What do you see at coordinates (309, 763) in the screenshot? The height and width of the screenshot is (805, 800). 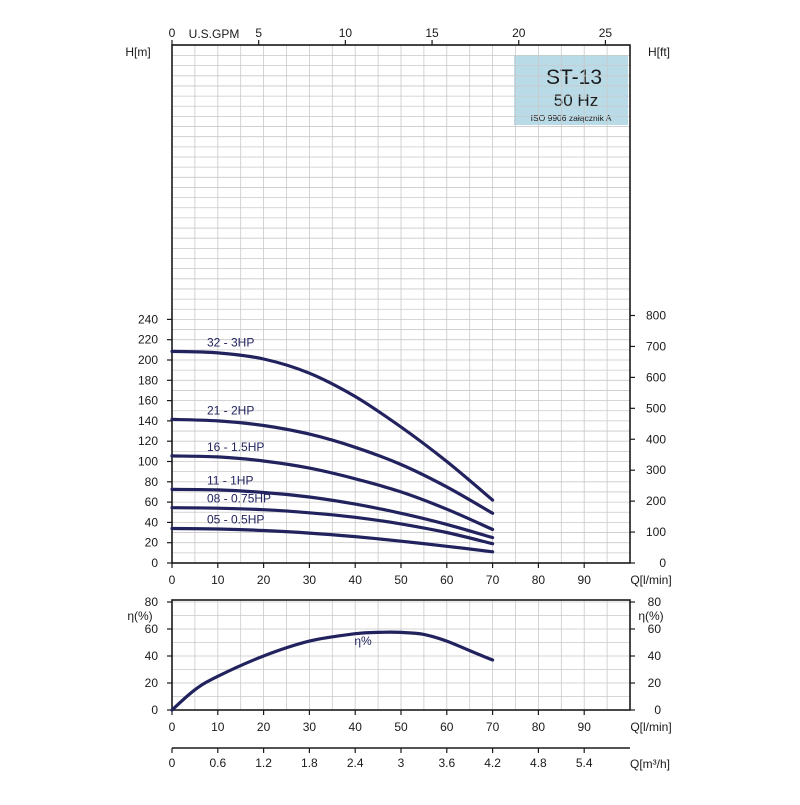 I see `flow-m3h-tick-label: 1.8` at bounding box center [309, 763].